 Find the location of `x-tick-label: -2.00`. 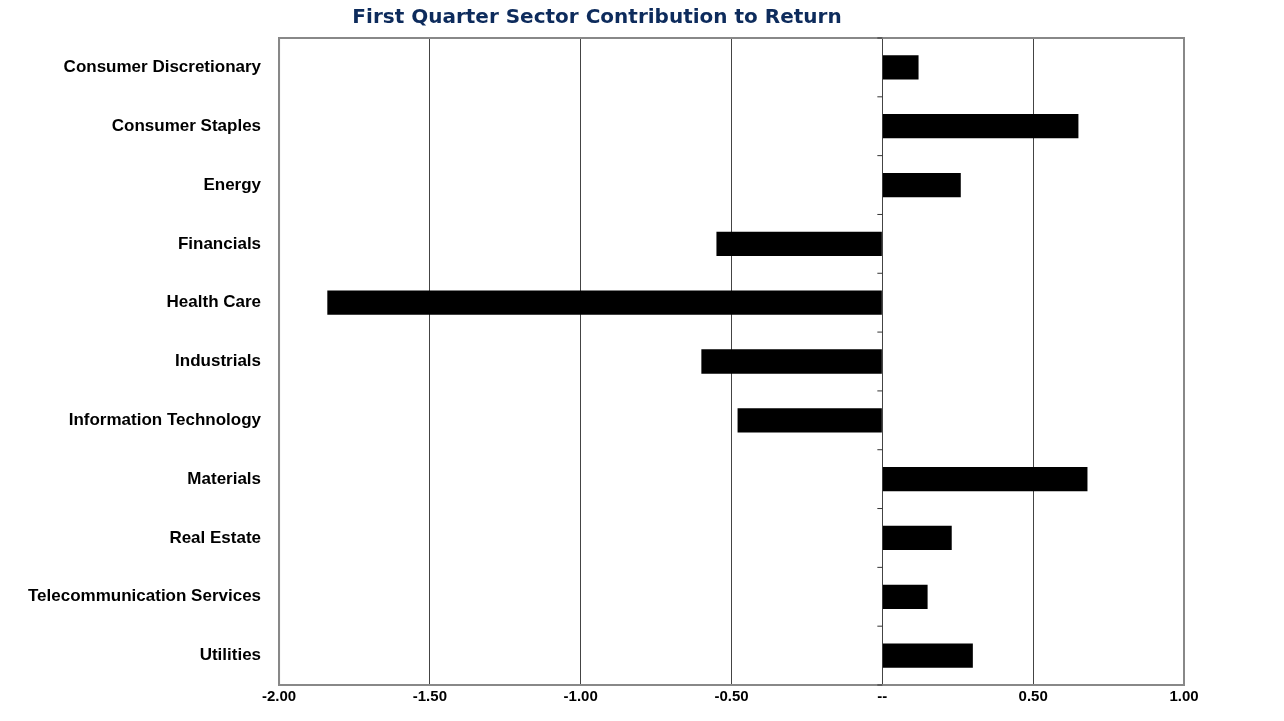

x-tick-label: -2.00 is located at coordinates (279, 696).